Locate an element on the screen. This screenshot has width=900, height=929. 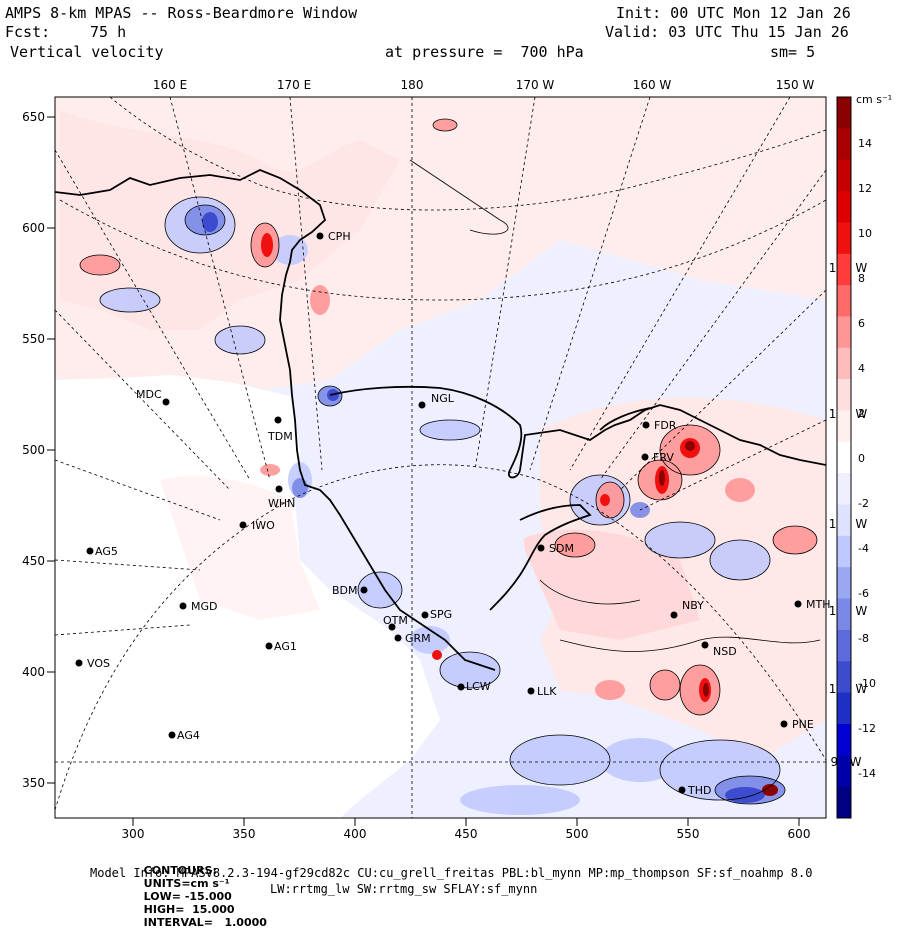
station-label: OTM is located at coordinates (395, 620).